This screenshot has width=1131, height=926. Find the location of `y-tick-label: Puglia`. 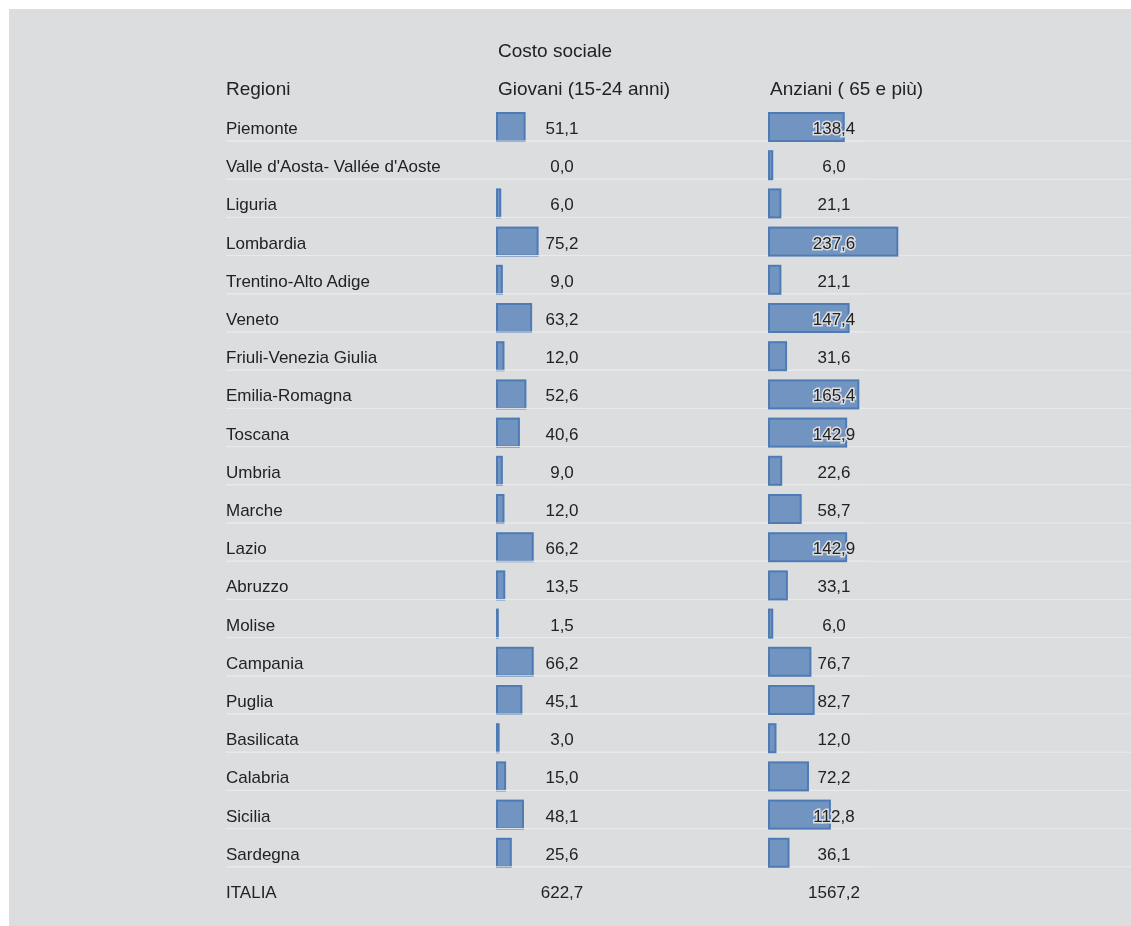

y-tick-label: Puglia is located at coordinates (250, 701).